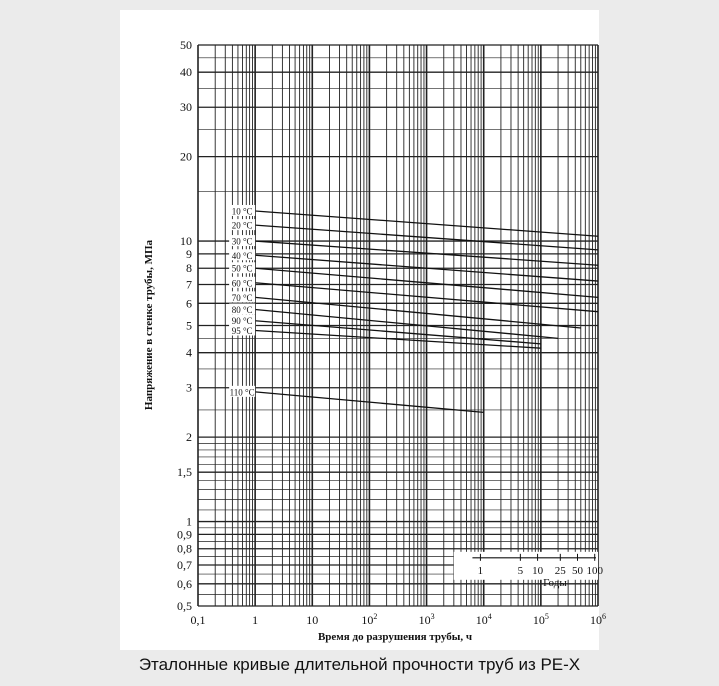 The width and height of the screenshot is (719, 686). I want to click on y-tick-label: 50, so click(186, 45).